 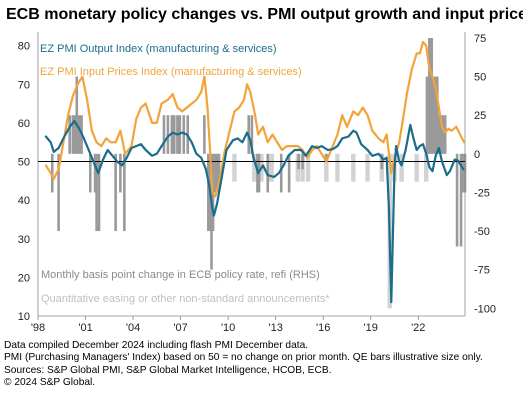 I want to click on y-left-tick-5: 60, so click(x=24, y=124).